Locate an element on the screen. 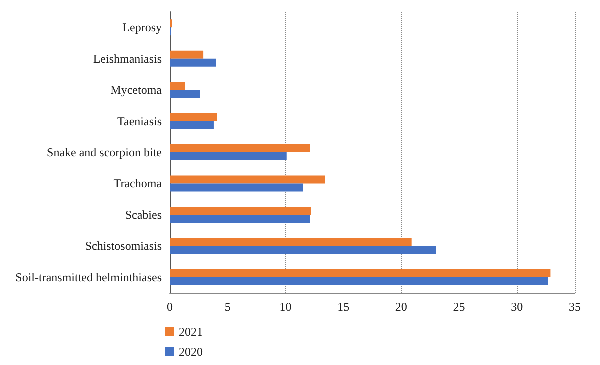  y-tick-label: Trachoma is located at coordinates (138, 183).